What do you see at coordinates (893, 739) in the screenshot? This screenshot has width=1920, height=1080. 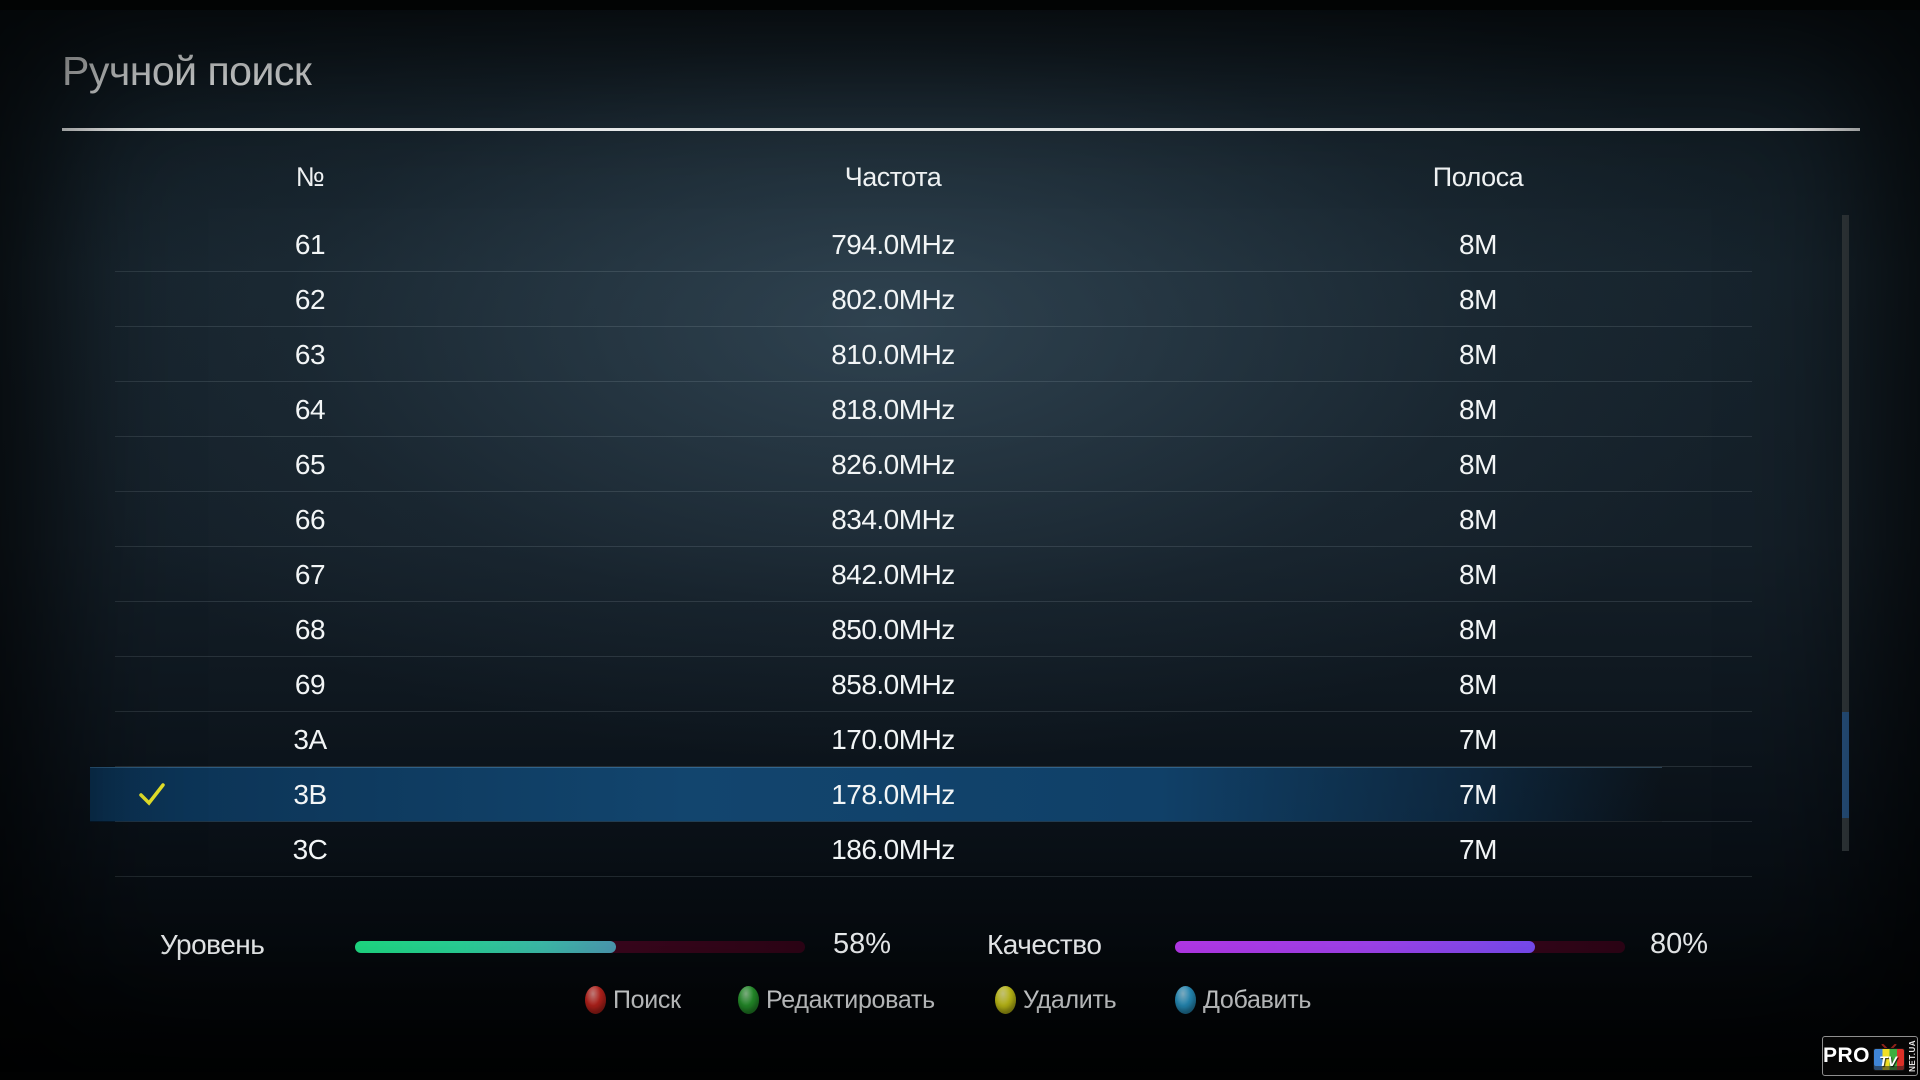 I see `row-frequency: 170.0MHz` at bounding box center [893, 739].